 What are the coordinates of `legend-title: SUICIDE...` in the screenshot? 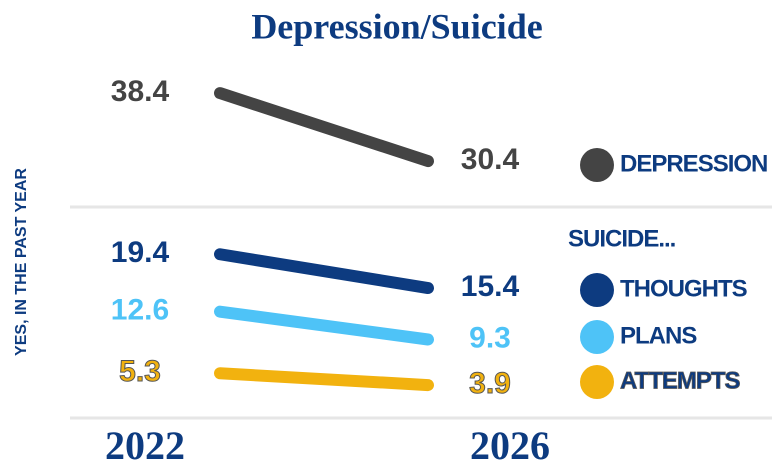 It's located at (622, 238).